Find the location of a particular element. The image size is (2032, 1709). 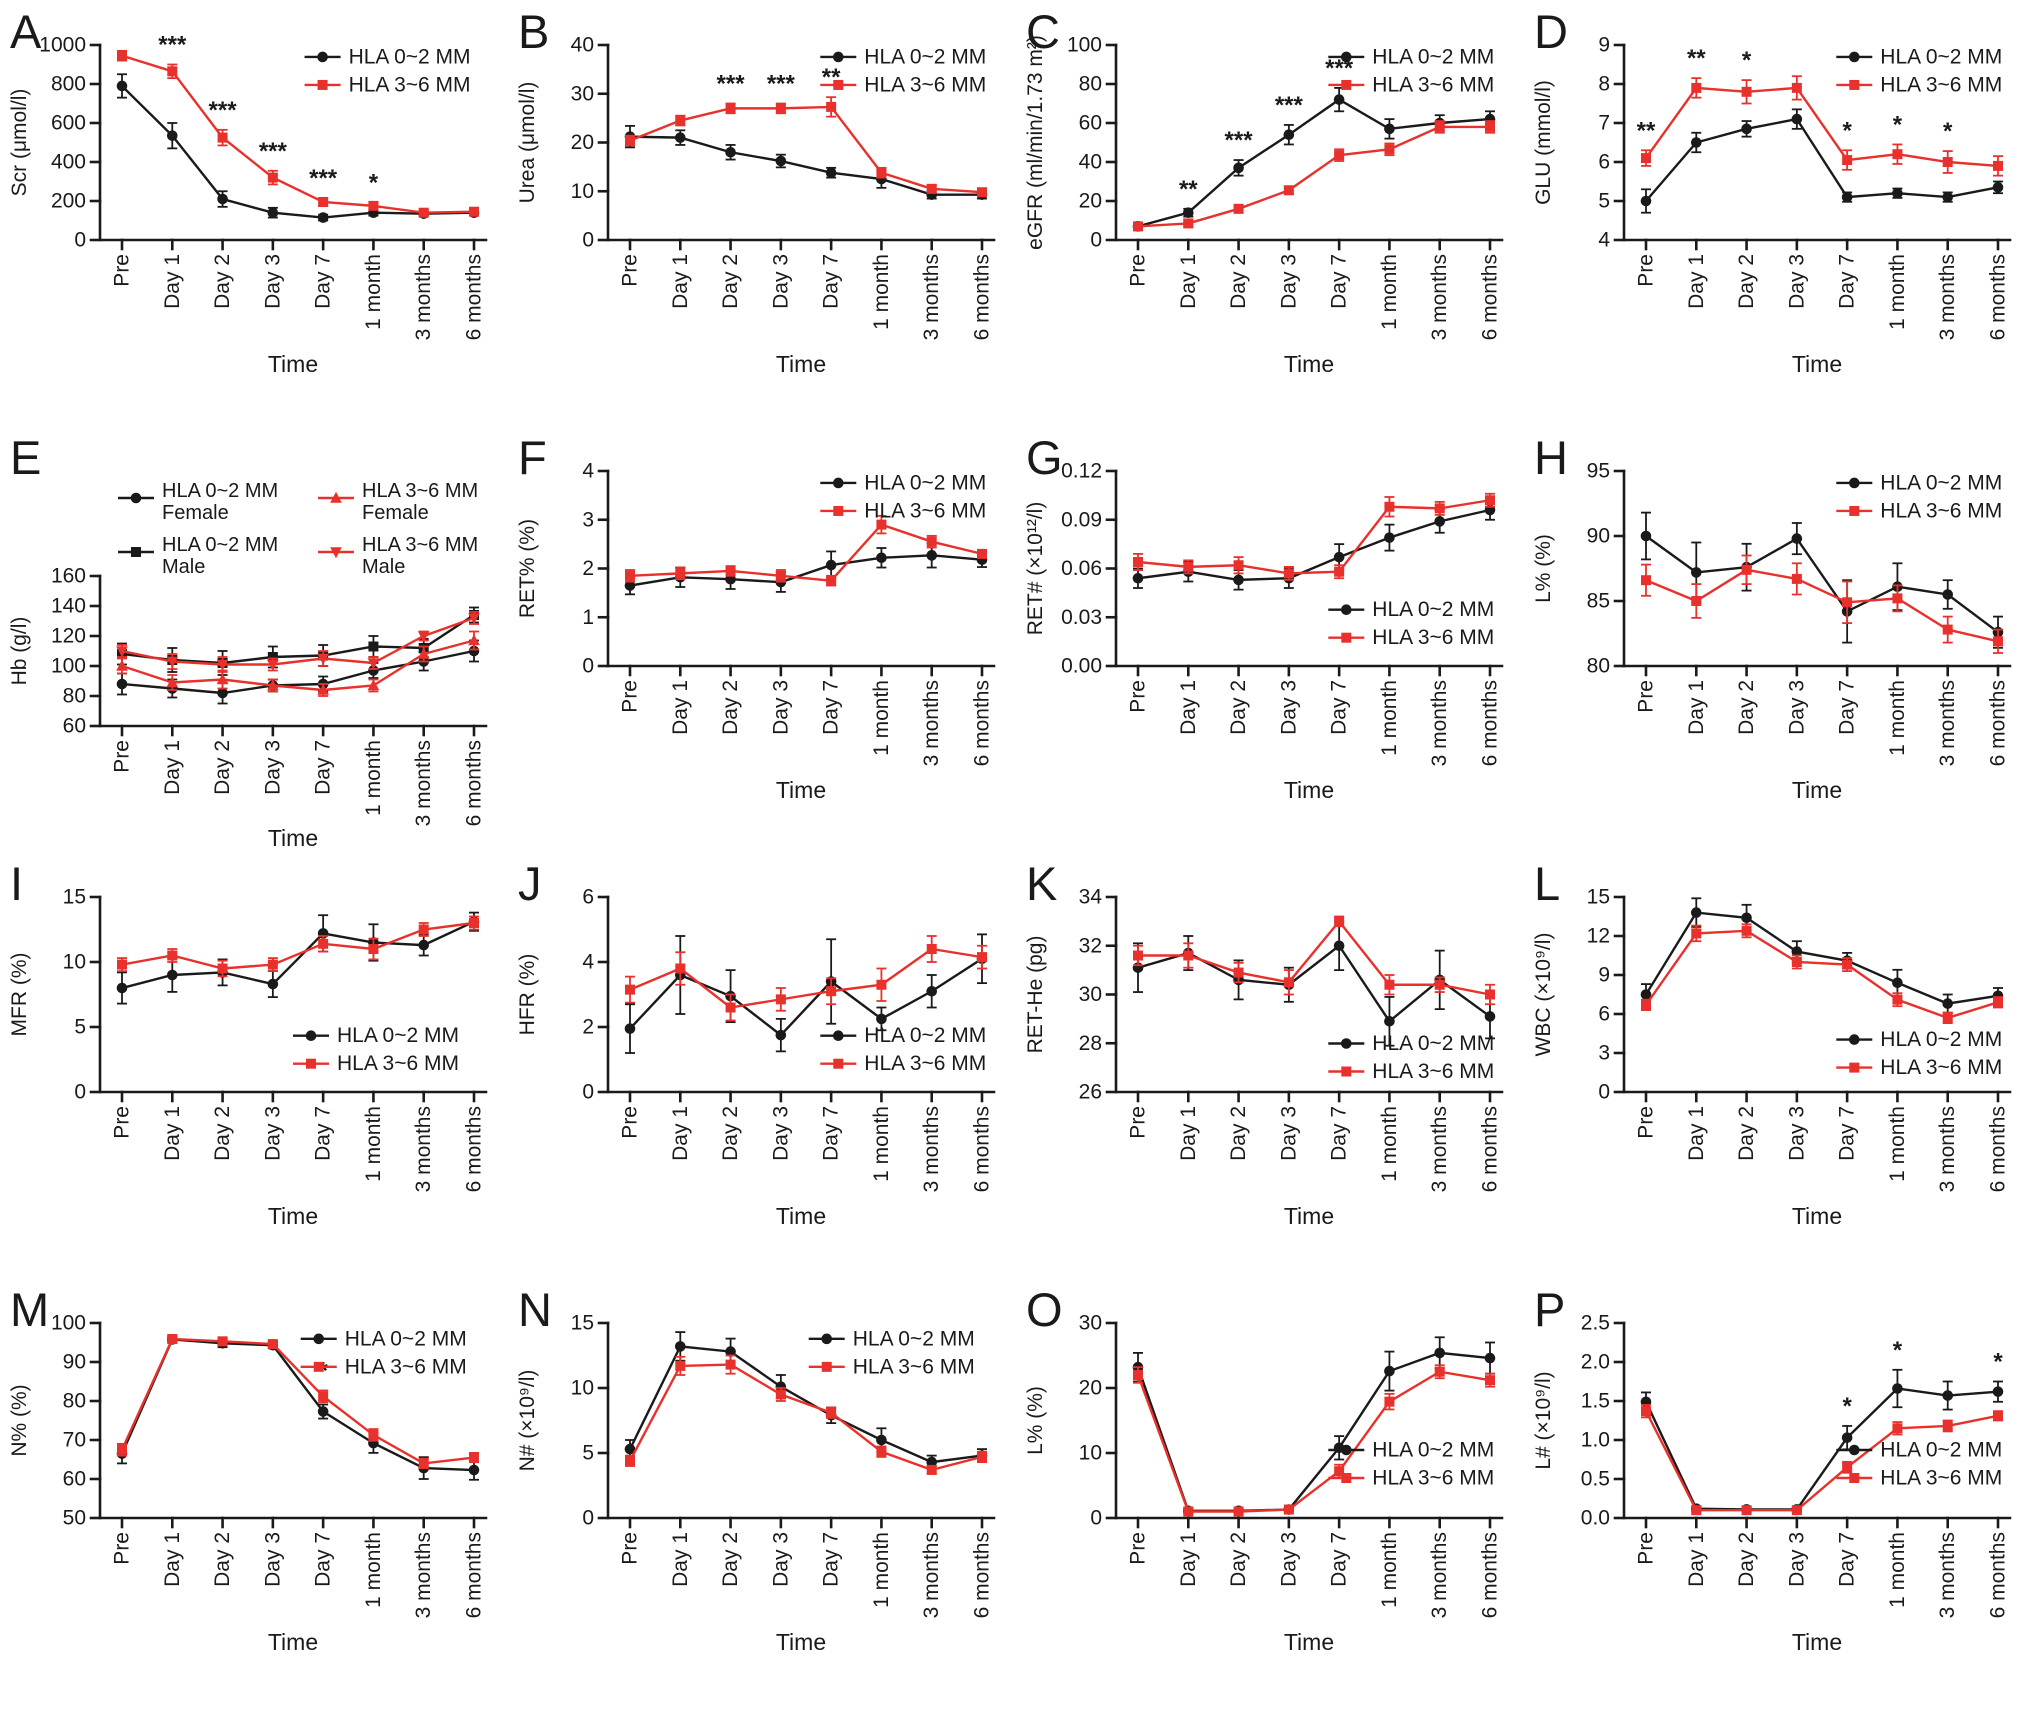

panel-letter: M is located at coordinates (29, 1309).